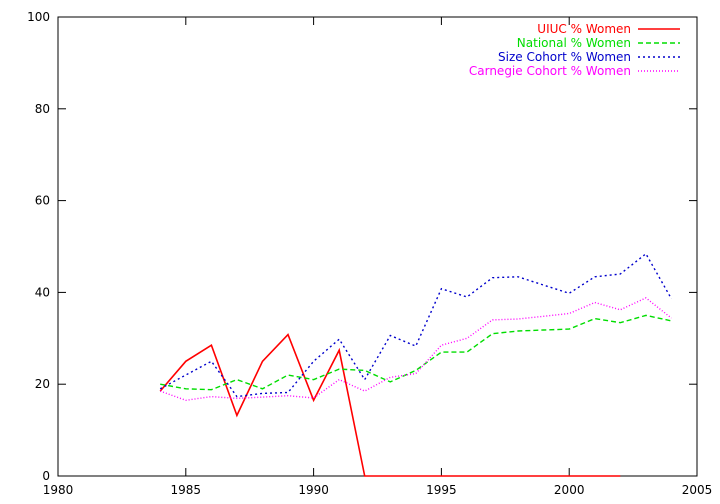 This screenshot has width=720, height=504. Describe the element at coordinates (42, 109) in the screenshot. I see `y-tick-label: 80` at that location.